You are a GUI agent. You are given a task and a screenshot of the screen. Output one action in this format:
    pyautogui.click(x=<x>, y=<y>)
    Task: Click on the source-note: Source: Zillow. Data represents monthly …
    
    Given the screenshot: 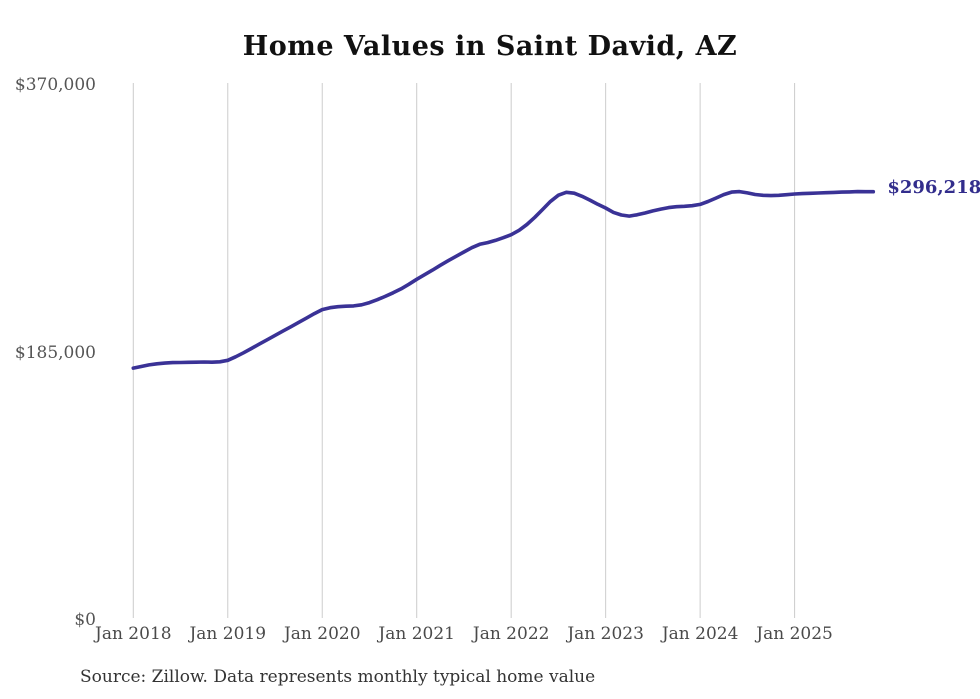 What is the action you would take?
    pyautogui.click(x=338, y=677)
    